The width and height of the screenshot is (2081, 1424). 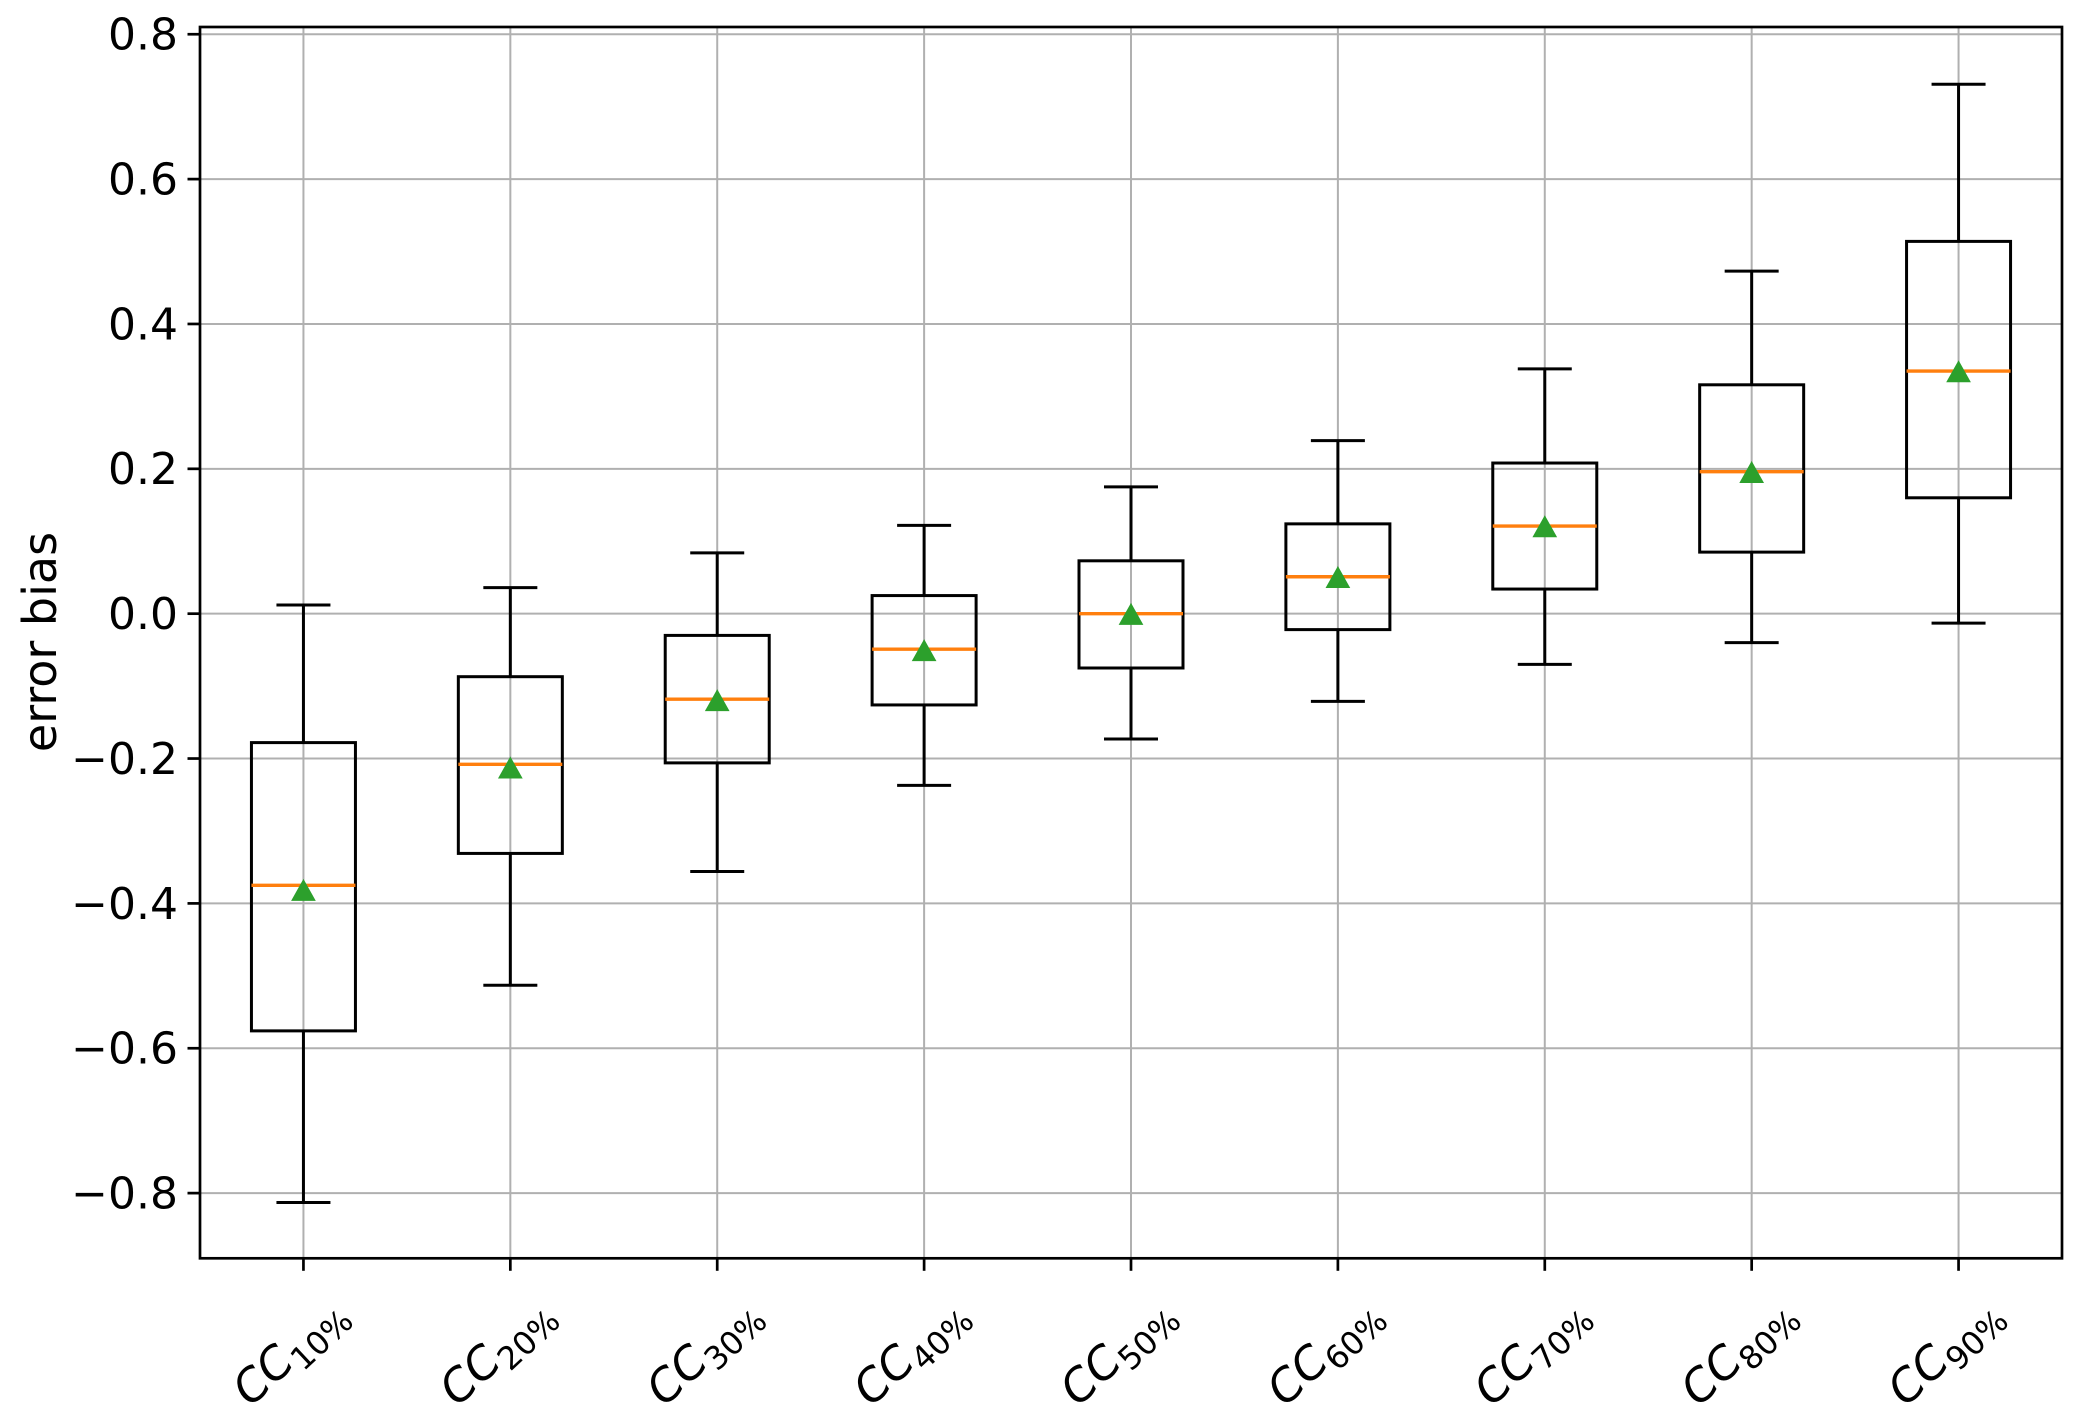 What do you see at coordinates (1739, 1353) in the screenshot?
I see `x-tick-label-CC80%: CC80%` at bounding box center [1739, 1353].